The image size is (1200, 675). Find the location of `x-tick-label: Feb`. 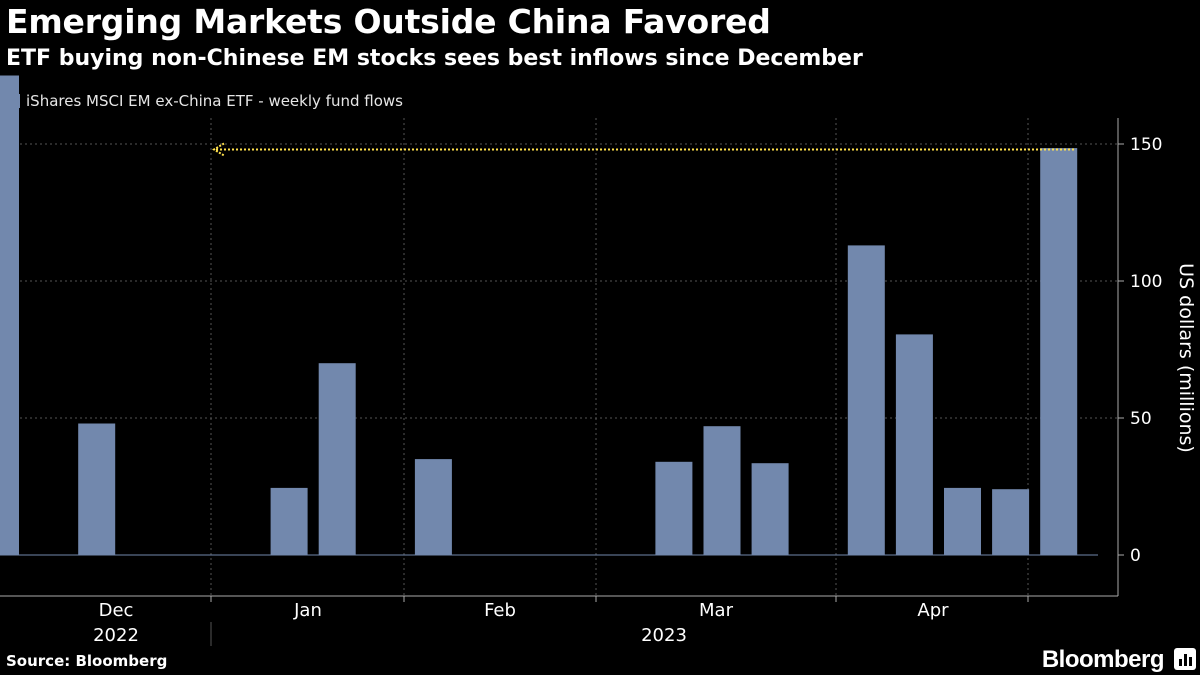

x-tick-label: Feb is located at coordinates (500, 610).